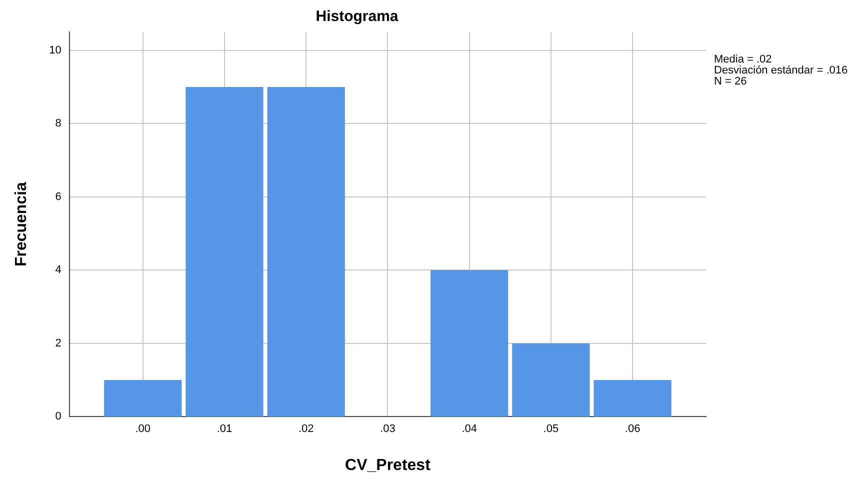 Image resolution: width=864 pixels, height=487 pixels. I want to click on chart-title: Histograma, so click(357, 17).